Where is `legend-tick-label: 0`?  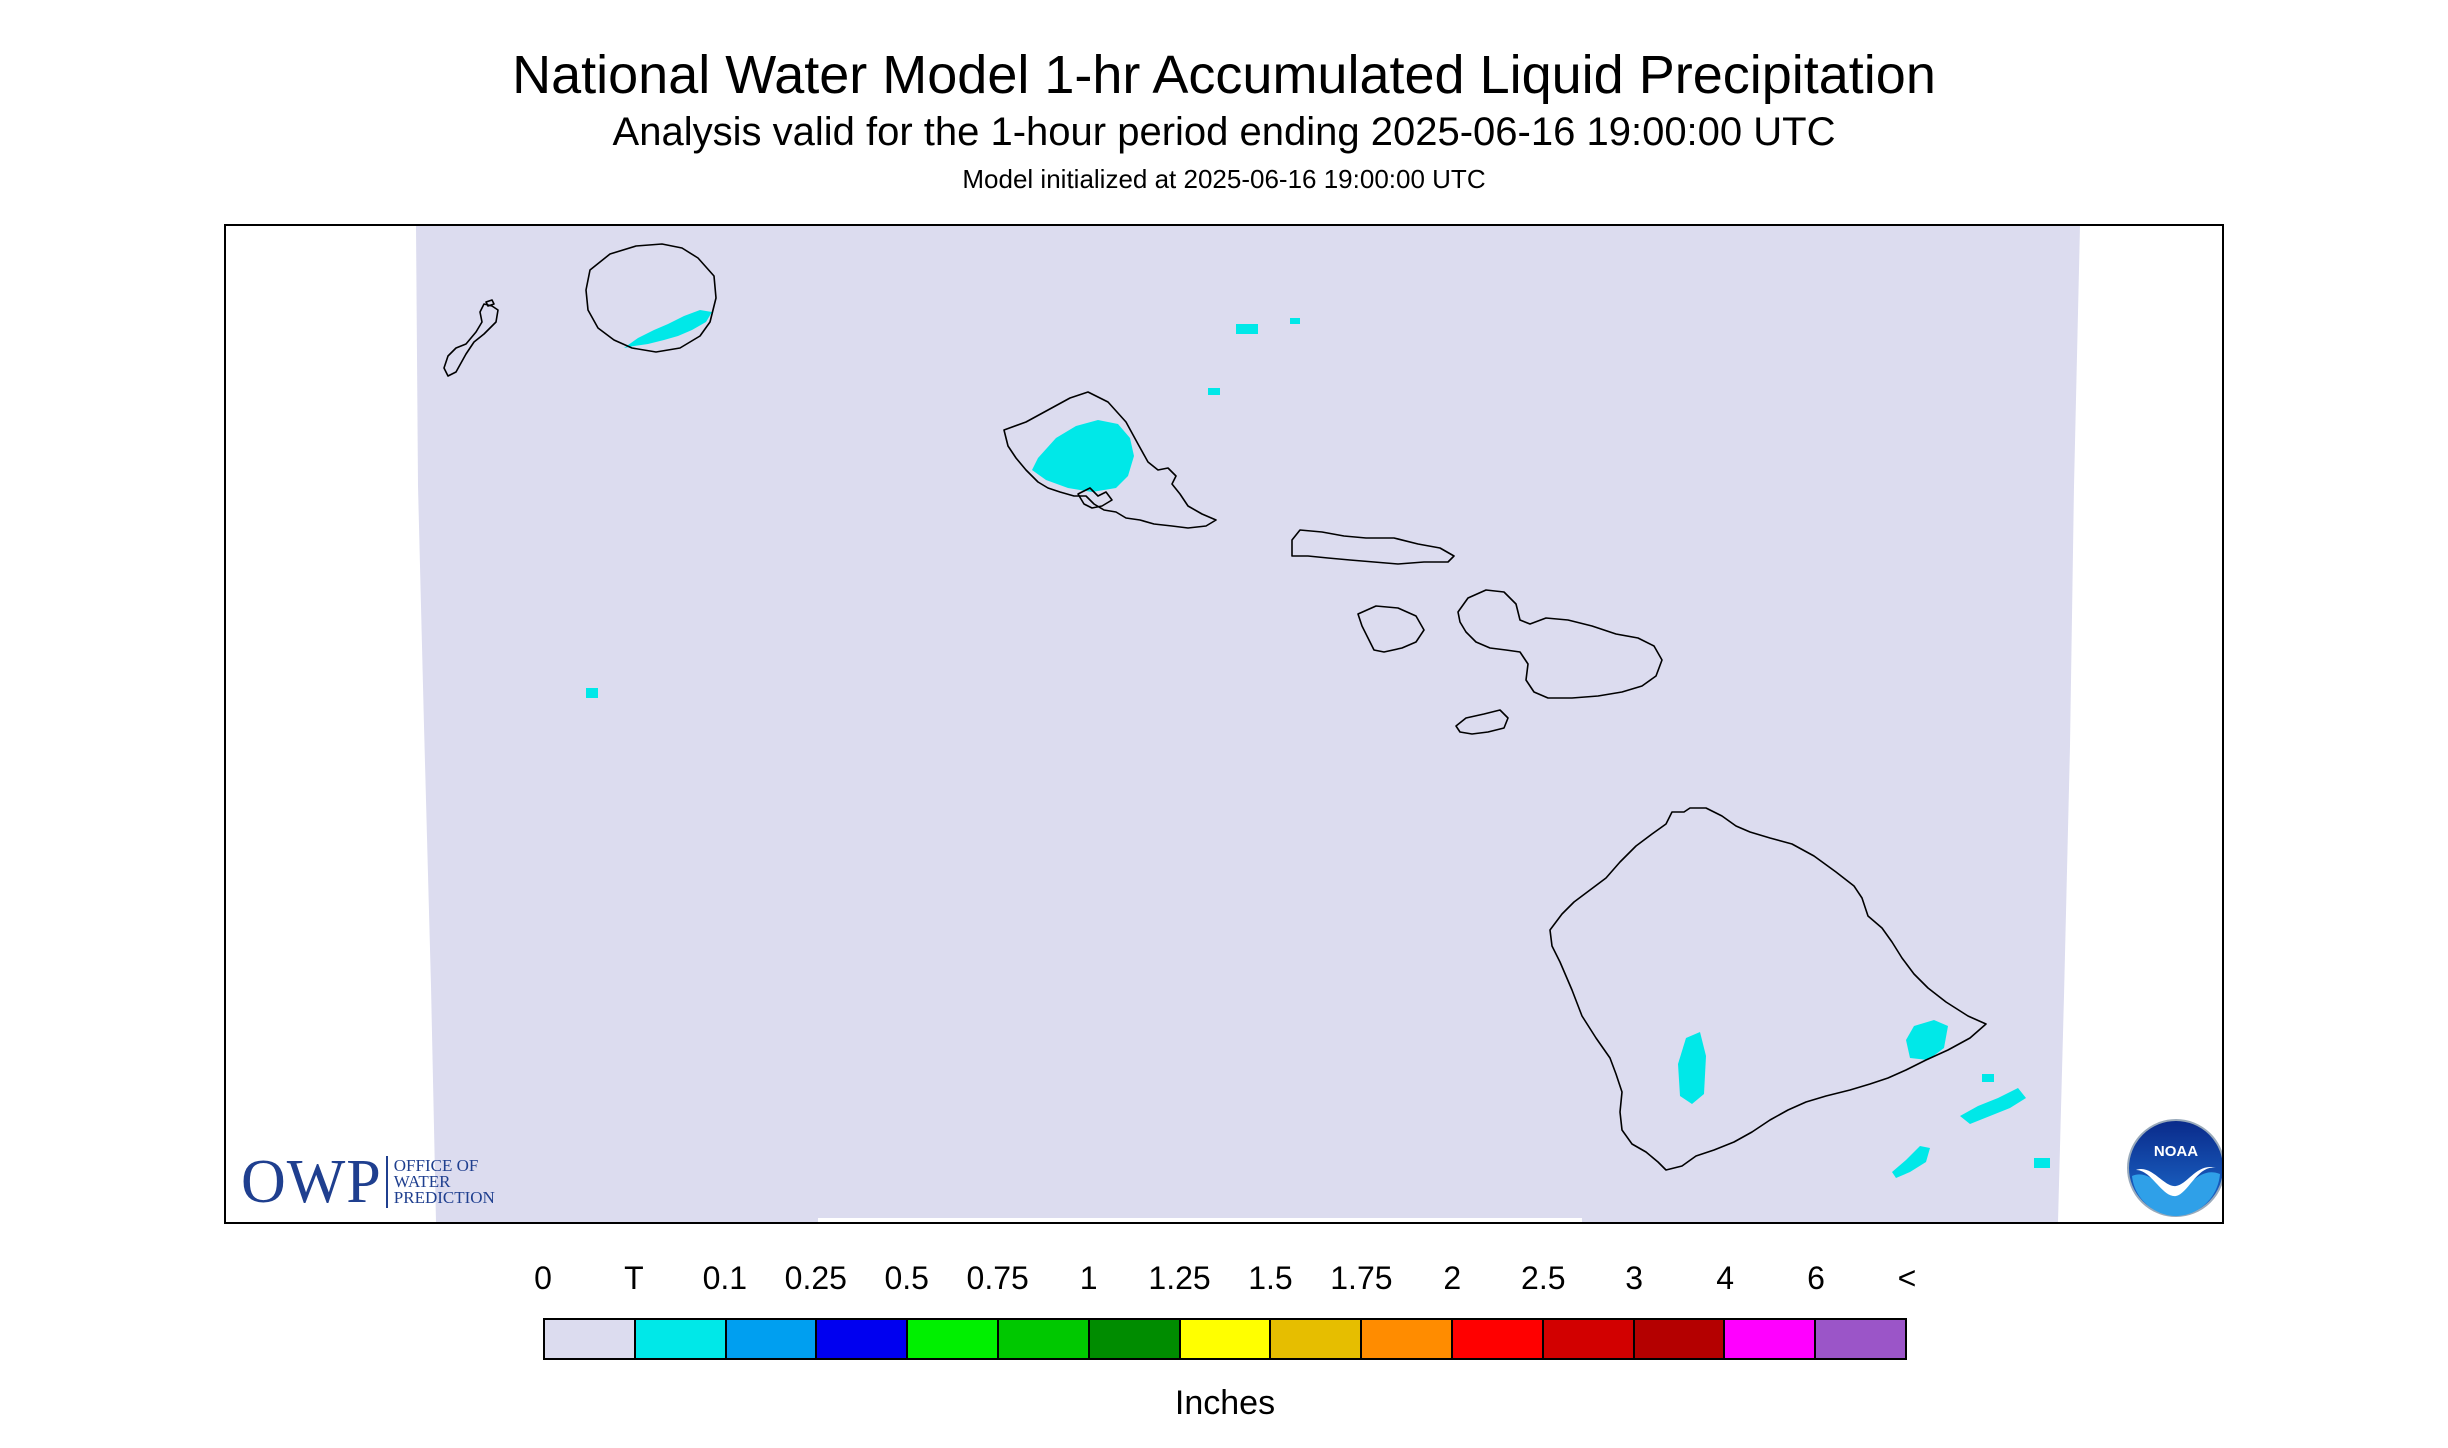 legend-tick-label: 0 is located at coordinates (543, 1278).